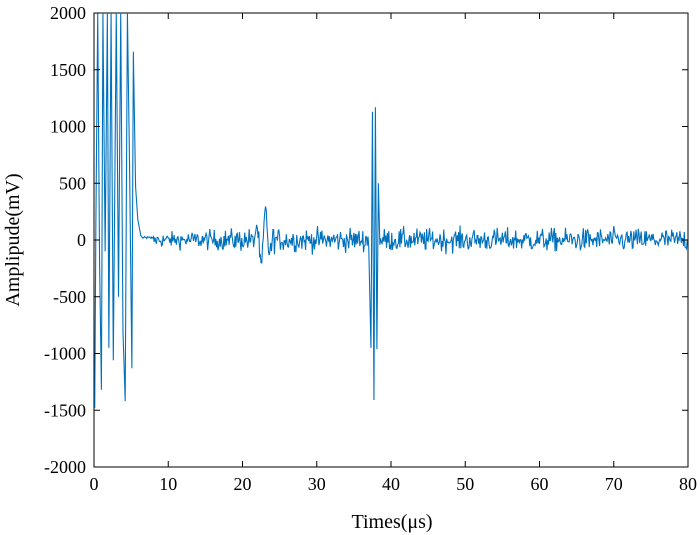 This screenshot has width=700, height=535. What do you see at coordinates (391, 522) in the screenshot?
I see `x-axis-label: Times(μs)` at bounding box center [391, 522].